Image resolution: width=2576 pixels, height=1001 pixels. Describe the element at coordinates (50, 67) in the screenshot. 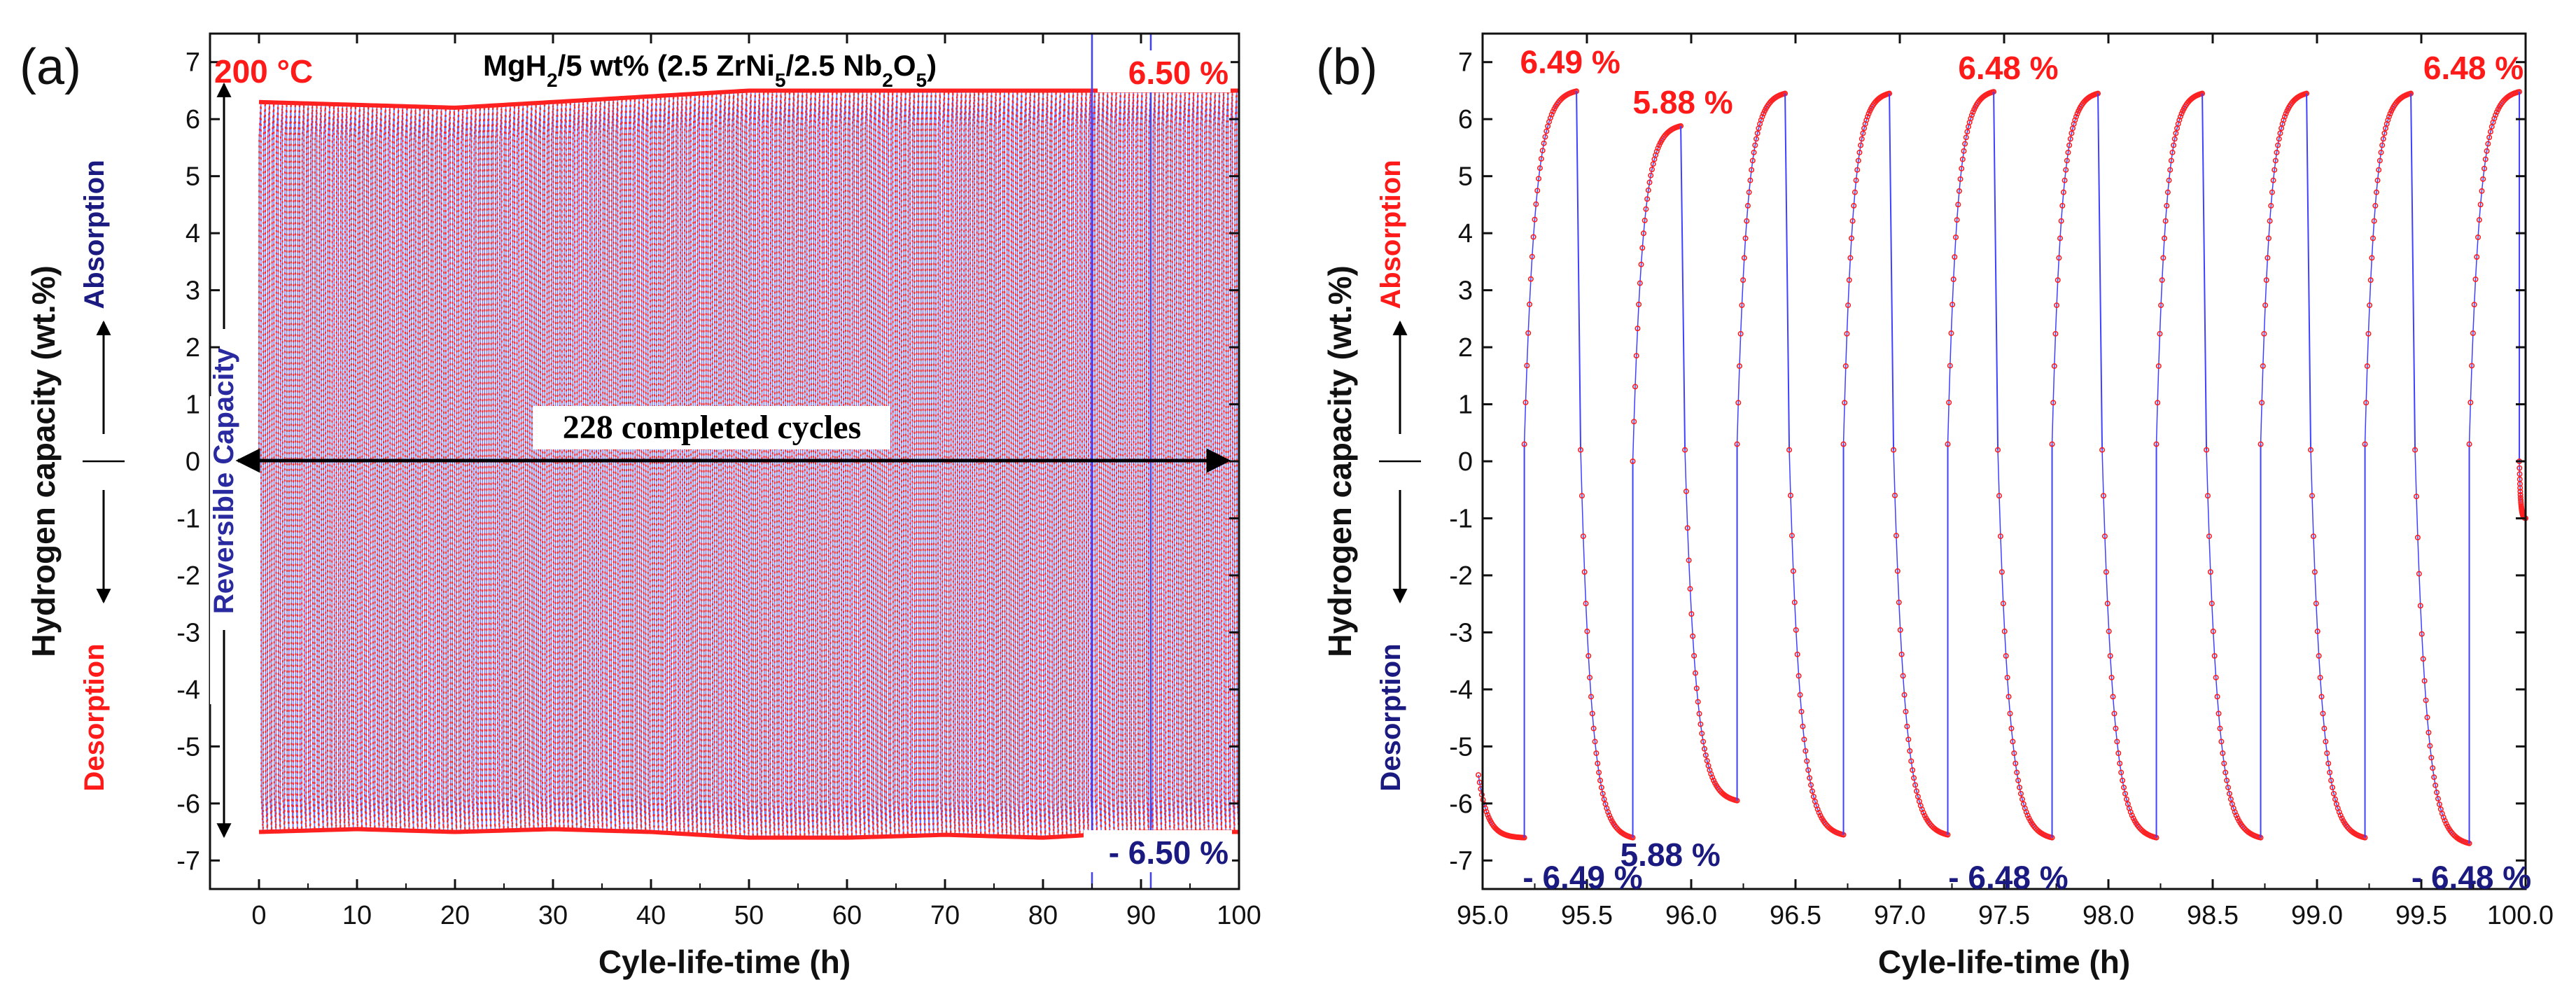

I see `panel-a-label: (a)` at that location.